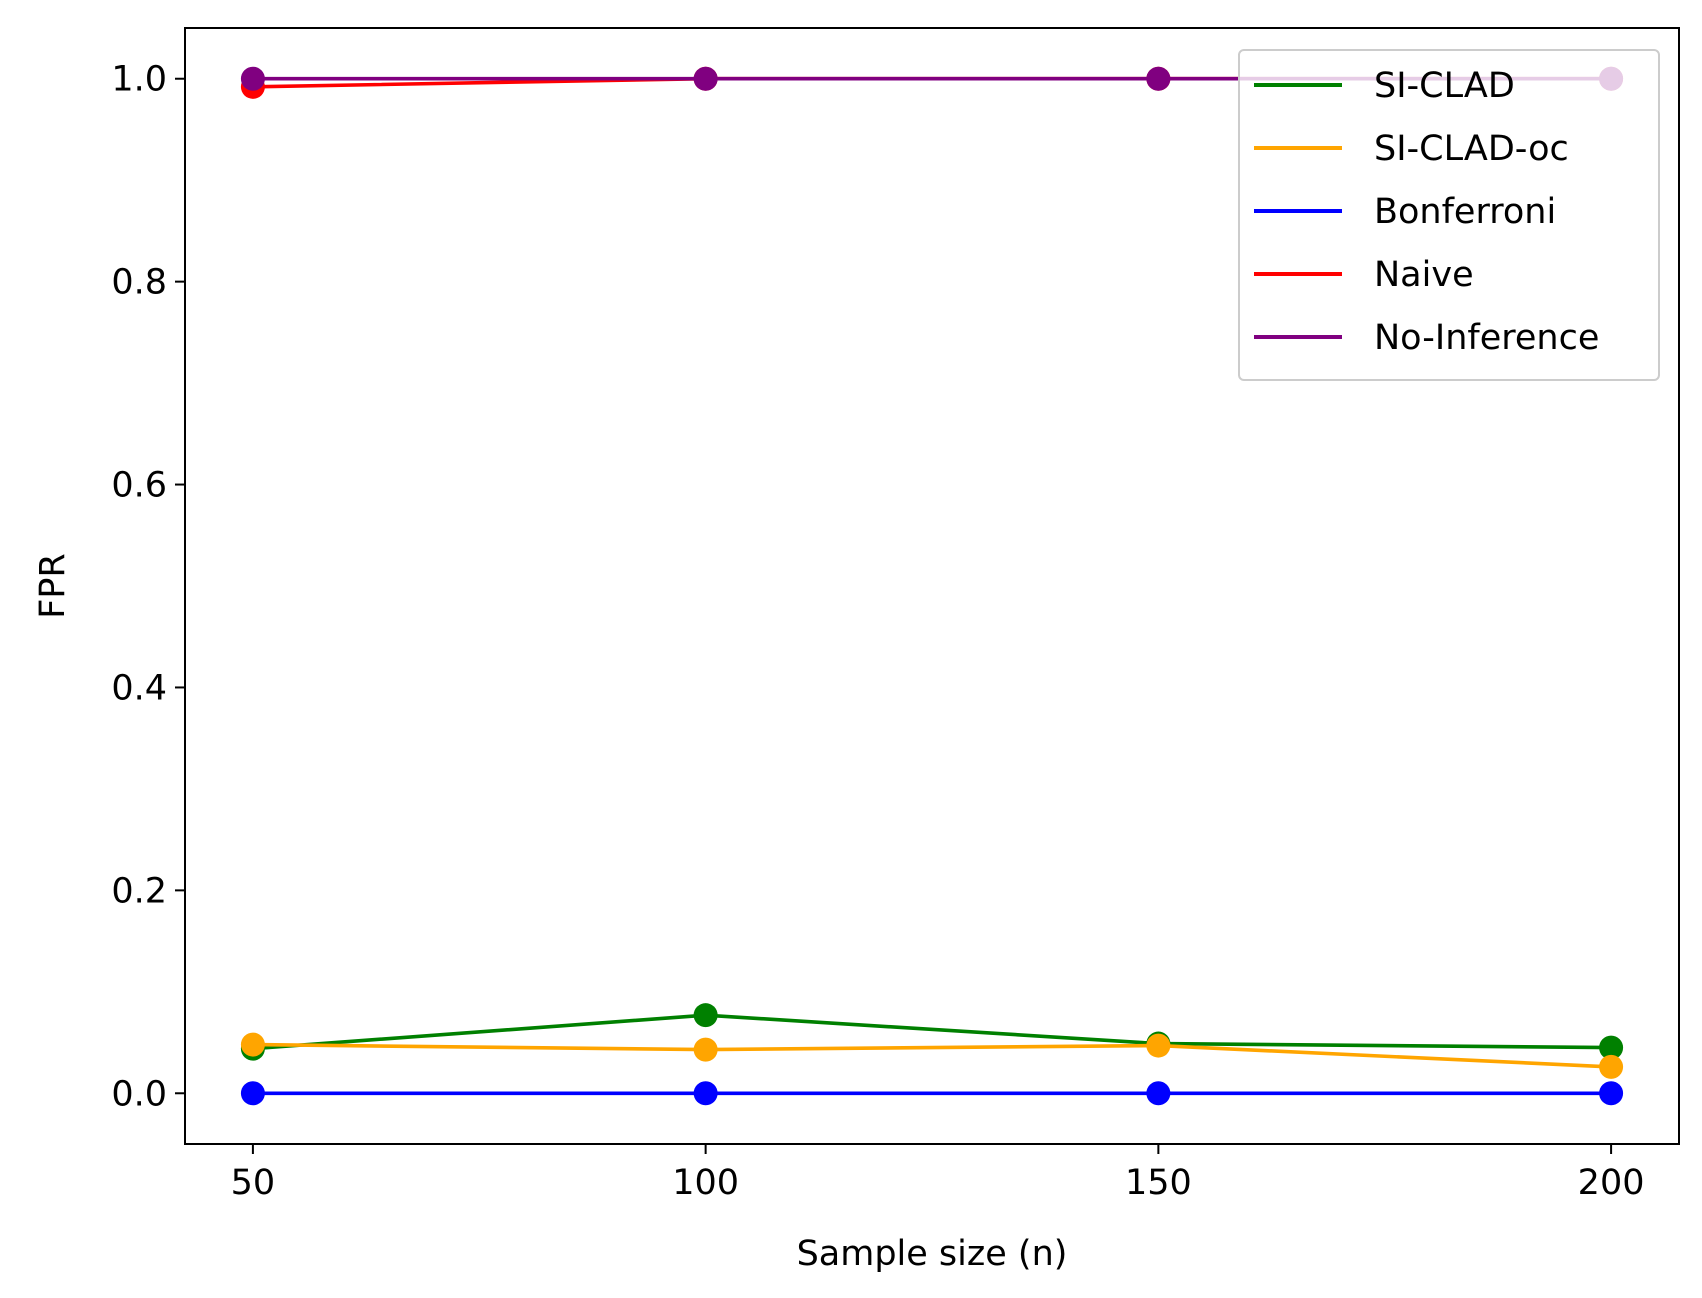 The height and width of the screenshot is (1298, 1702). I want to click on x-axis: 50 100 150 200, so click(938, 1173).